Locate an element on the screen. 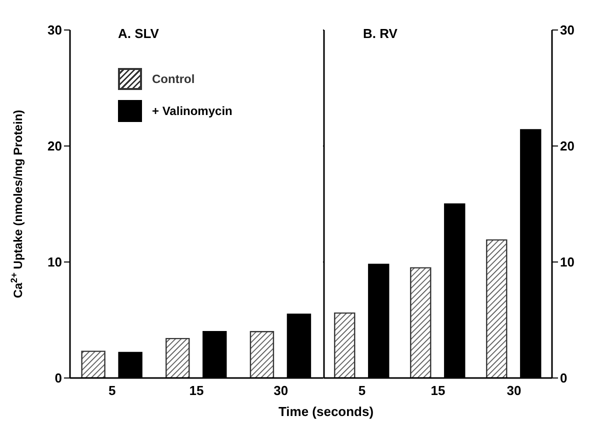 This screenshot has width=590, height=430. x-axis-title: Time (seconds) is located at coordinates (326, 411).